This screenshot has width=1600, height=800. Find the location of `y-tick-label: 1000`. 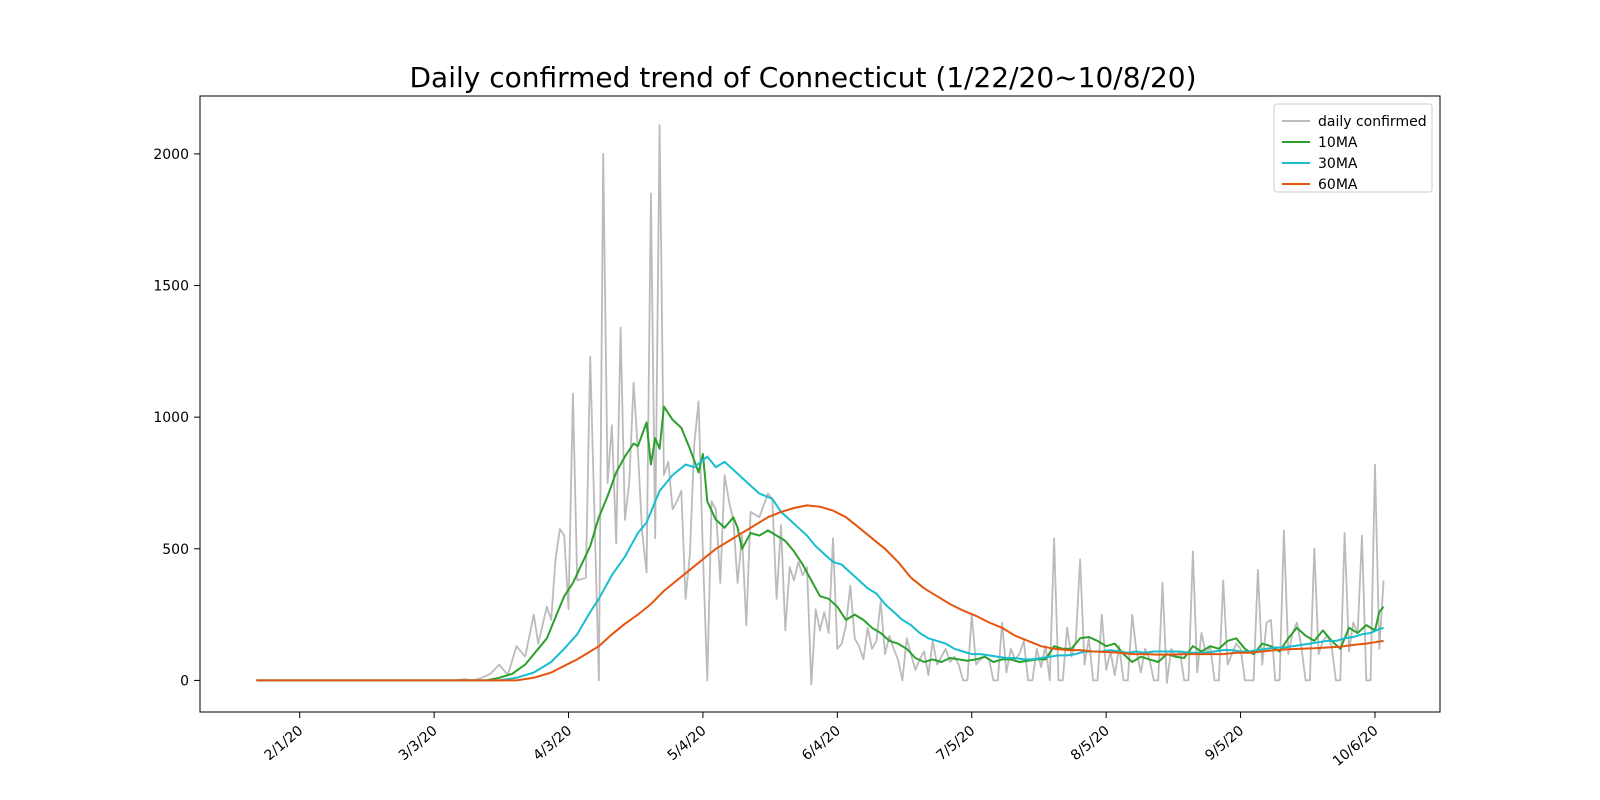

y-tick-label: 1000 is located at coordinates (171, 418).